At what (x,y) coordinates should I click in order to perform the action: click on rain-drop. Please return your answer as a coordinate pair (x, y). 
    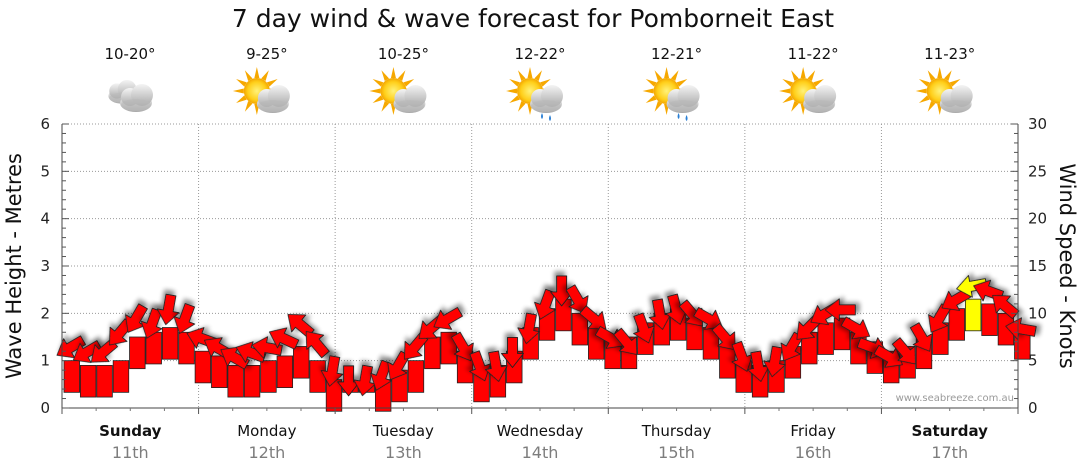
    Looking at the image, I should click on (686, 118).